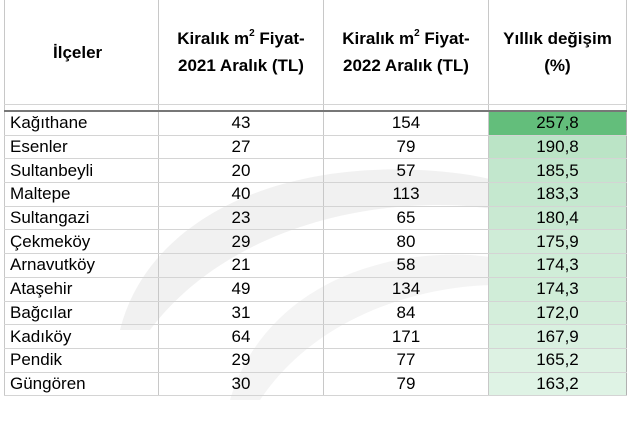 The width and height of the screenshot is (630, 432). Describe the element at coordinates (81, 265) in the screenshot. I see `district-cell: Arnavutköy` at that location.